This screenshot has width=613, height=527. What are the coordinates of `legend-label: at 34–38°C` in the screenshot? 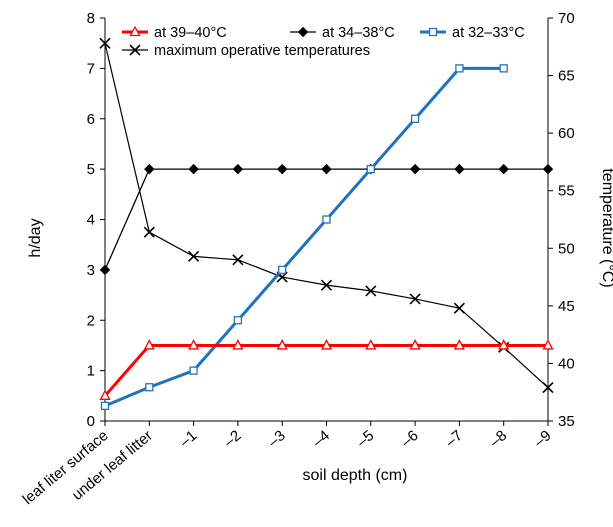 It's located at (358, 33).